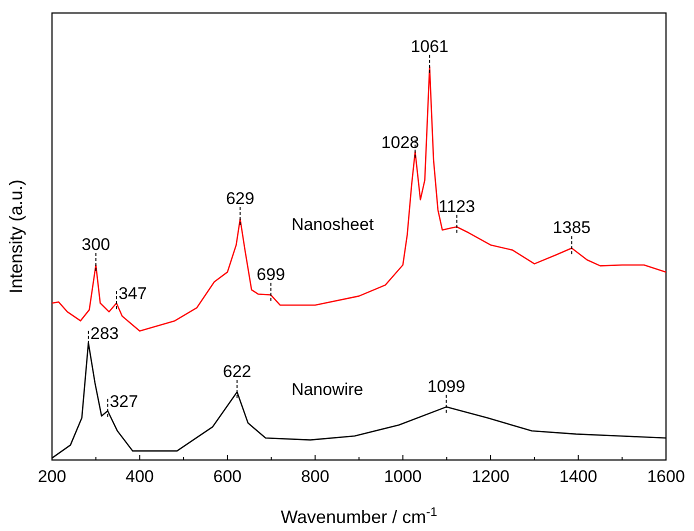 The height and width of the screenshot is (531, 694). Describe the element at coordinates (124, 401) in the screenshot. I see `annotation: 327` at that location.